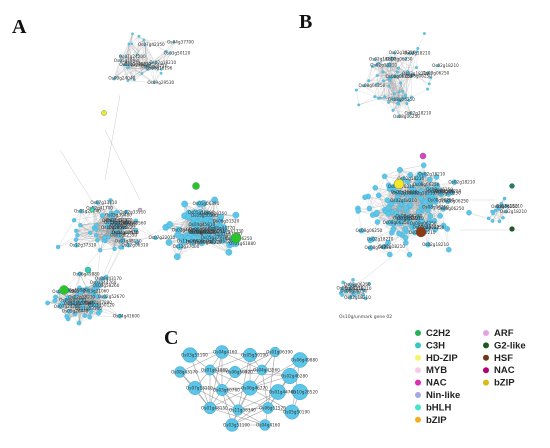  Describe the element at coordinates (199, 388) in the screenshot. I see `gene-label: Os07g13110` at that location.